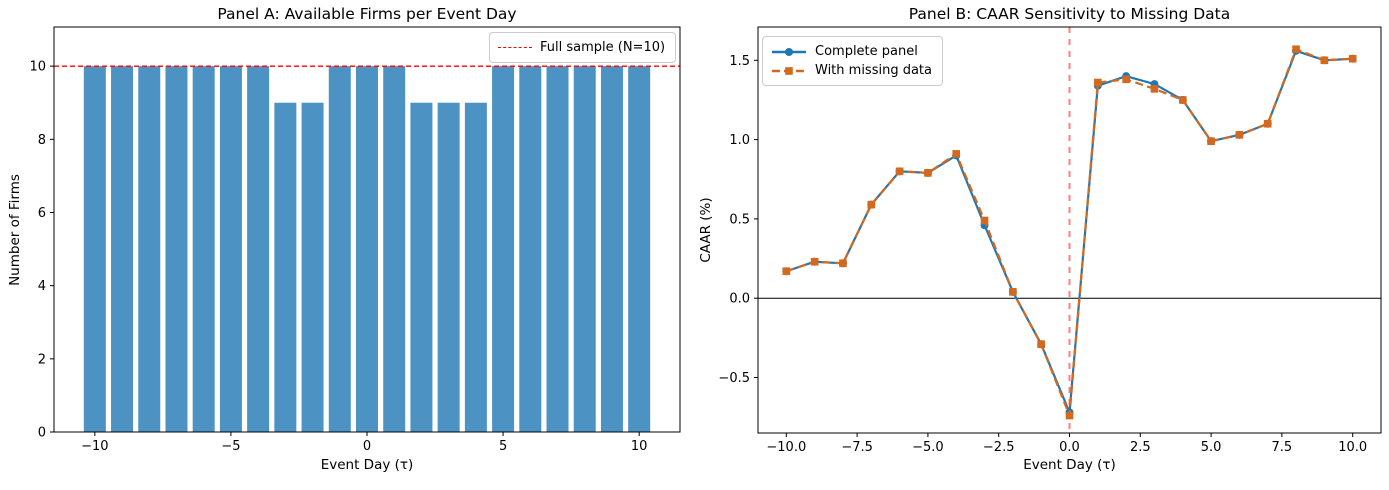 This screenshot has height=490, width=1389. I want to click on x-tick-label: 0, so click(367, 446).